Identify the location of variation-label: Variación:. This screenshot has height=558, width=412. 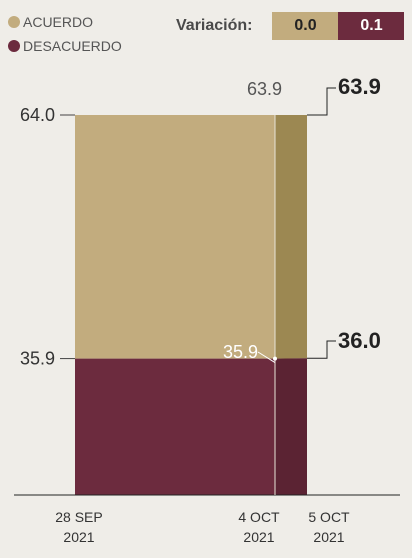
(214, 25).